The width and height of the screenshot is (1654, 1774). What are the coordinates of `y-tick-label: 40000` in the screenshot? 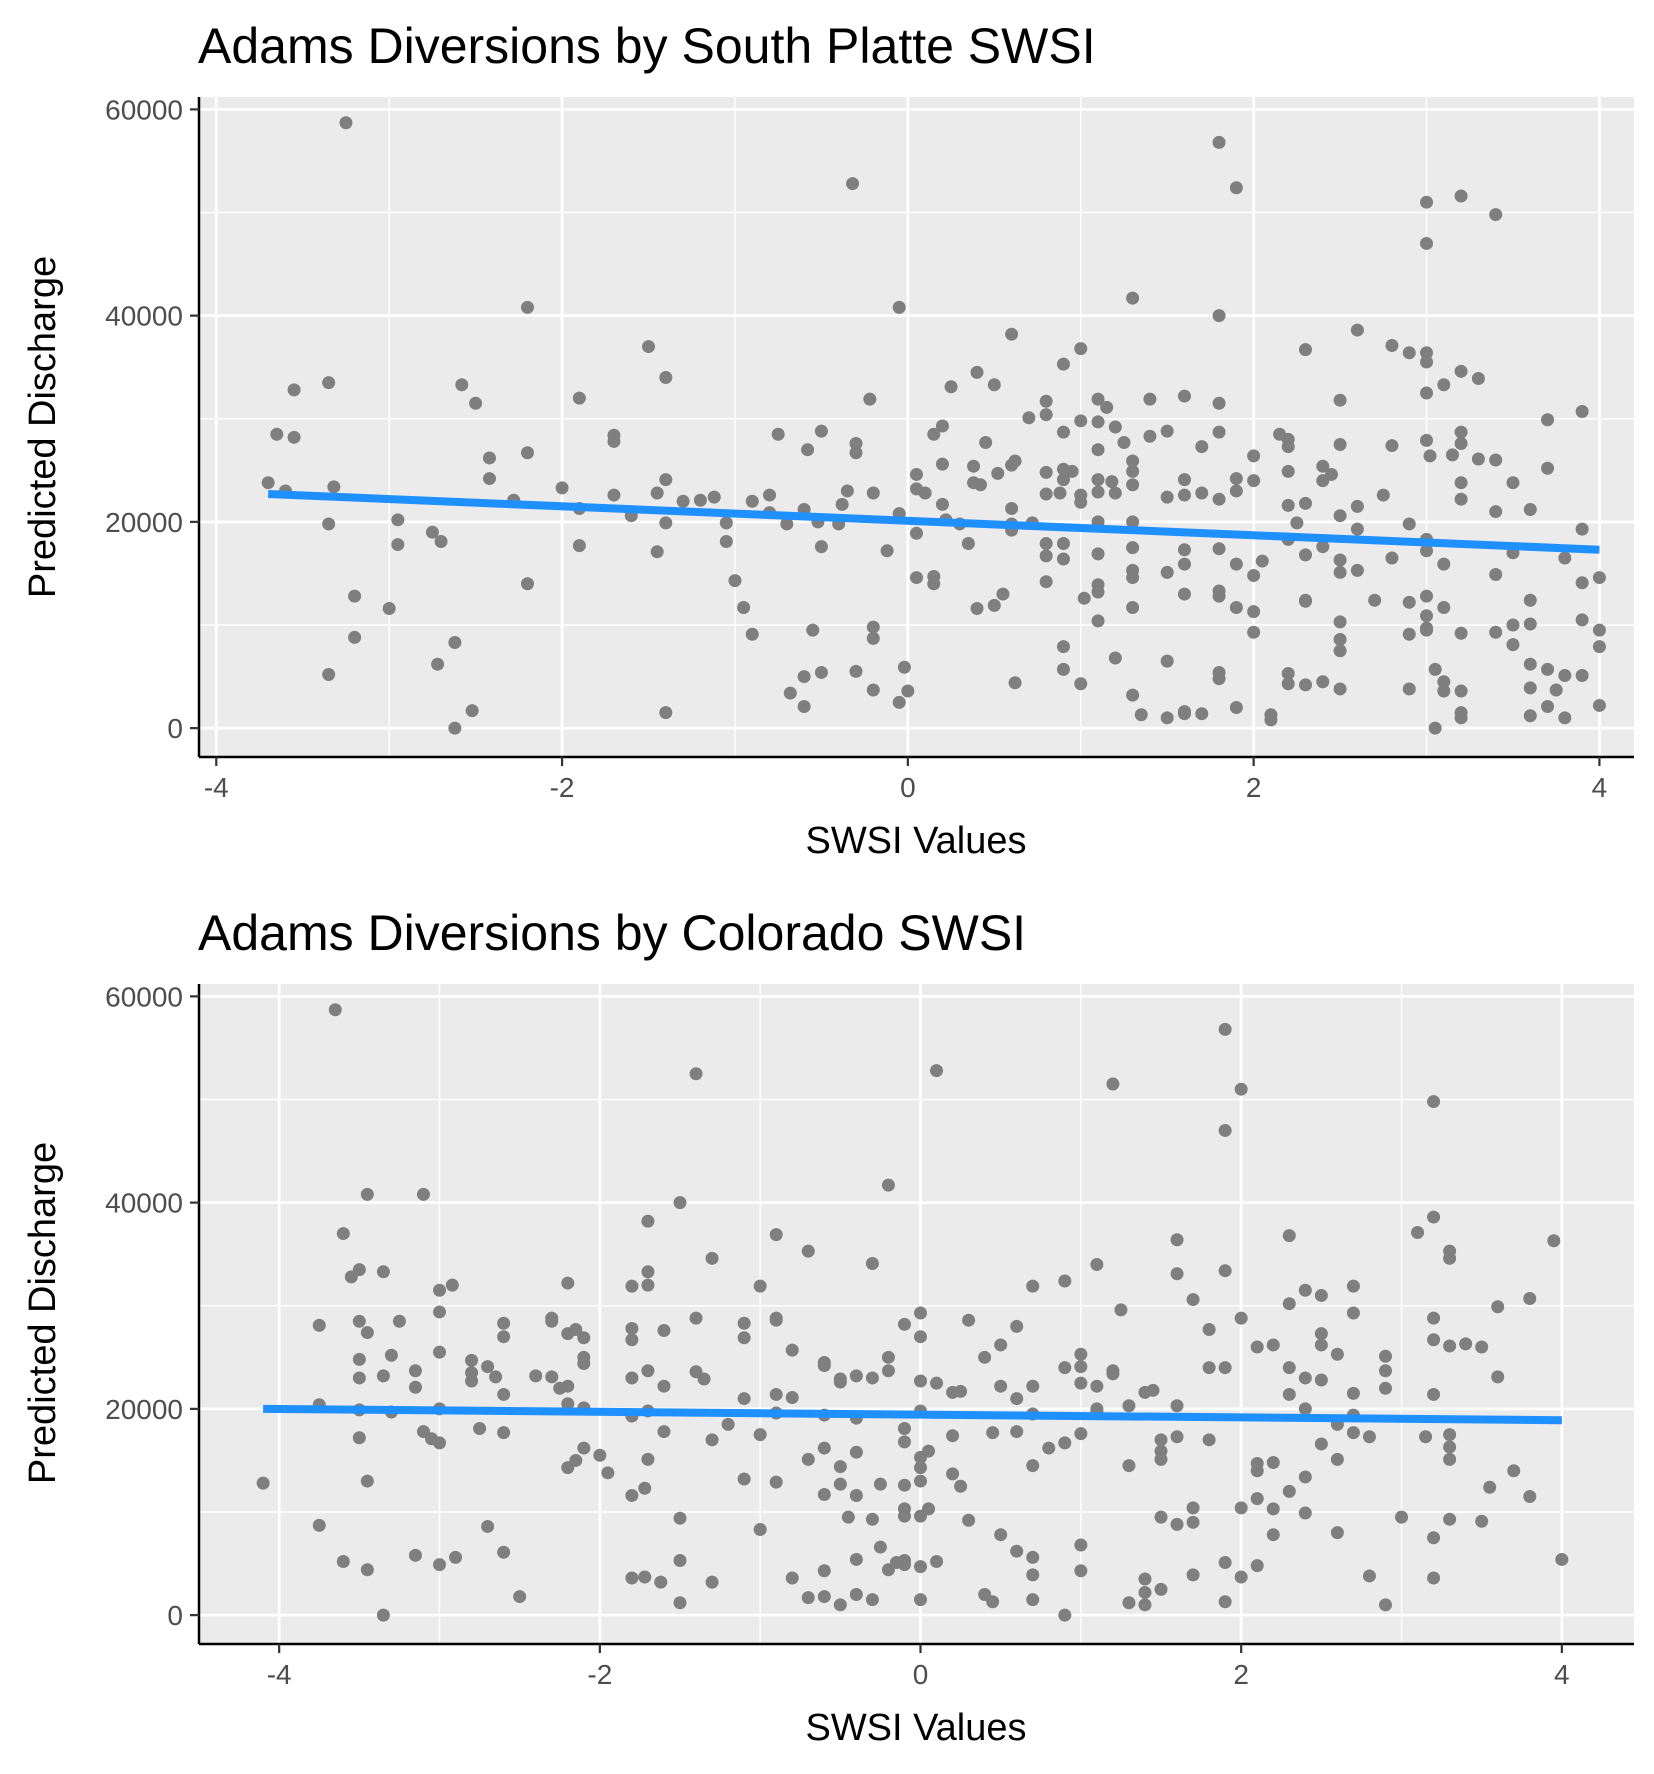 It's located at (144, 316).